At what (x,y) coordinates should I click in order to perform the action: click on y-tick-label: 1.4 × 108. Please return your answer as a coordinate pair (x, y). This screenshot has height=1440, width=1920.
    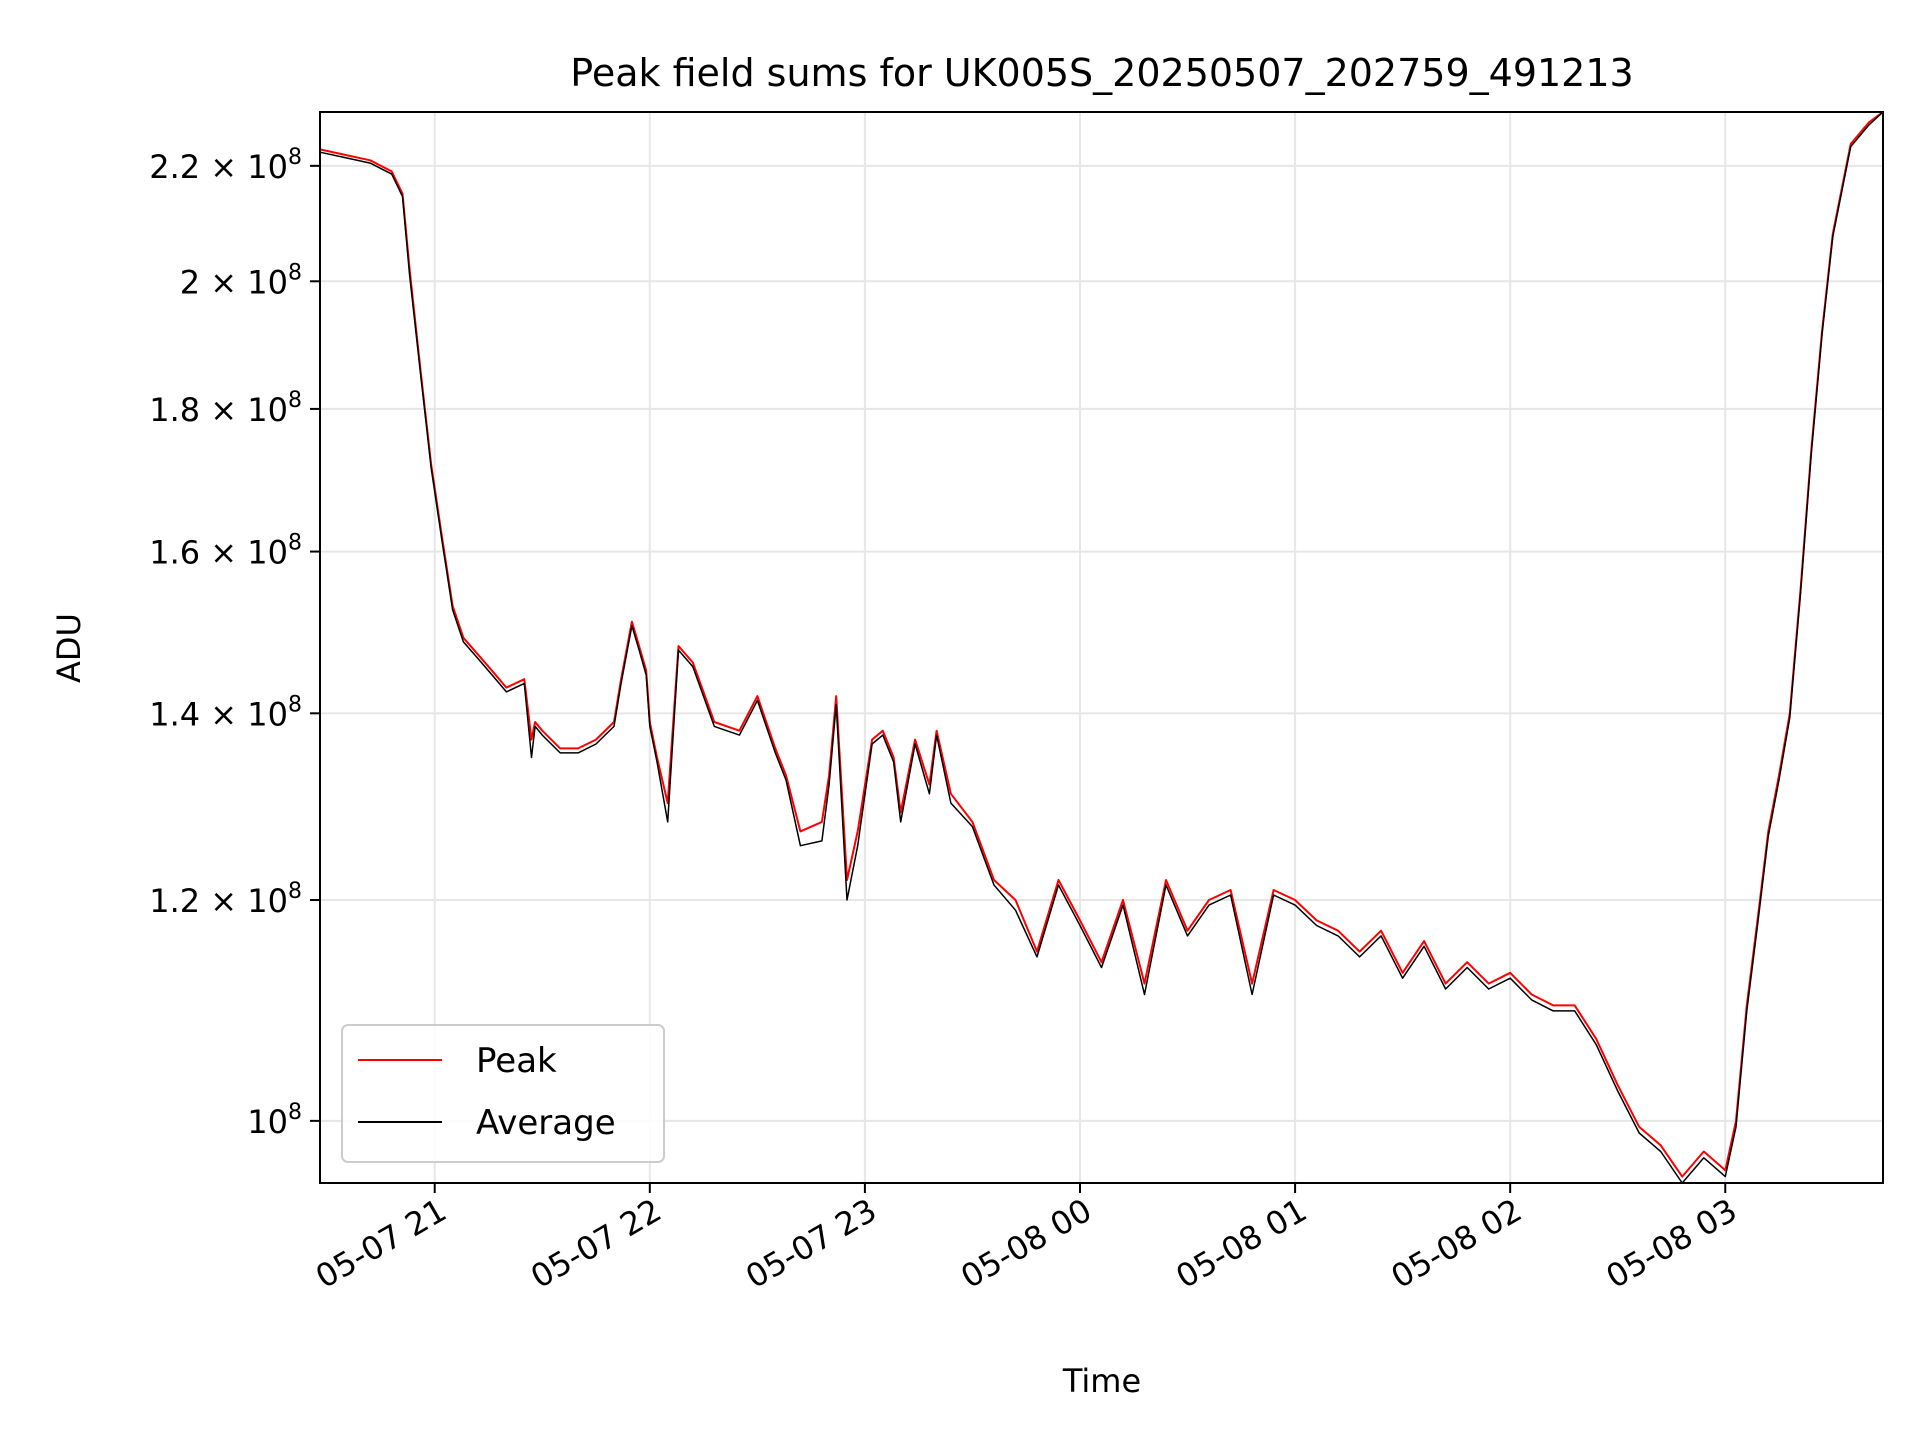
    Looking at the image, I should click on (225, 712).